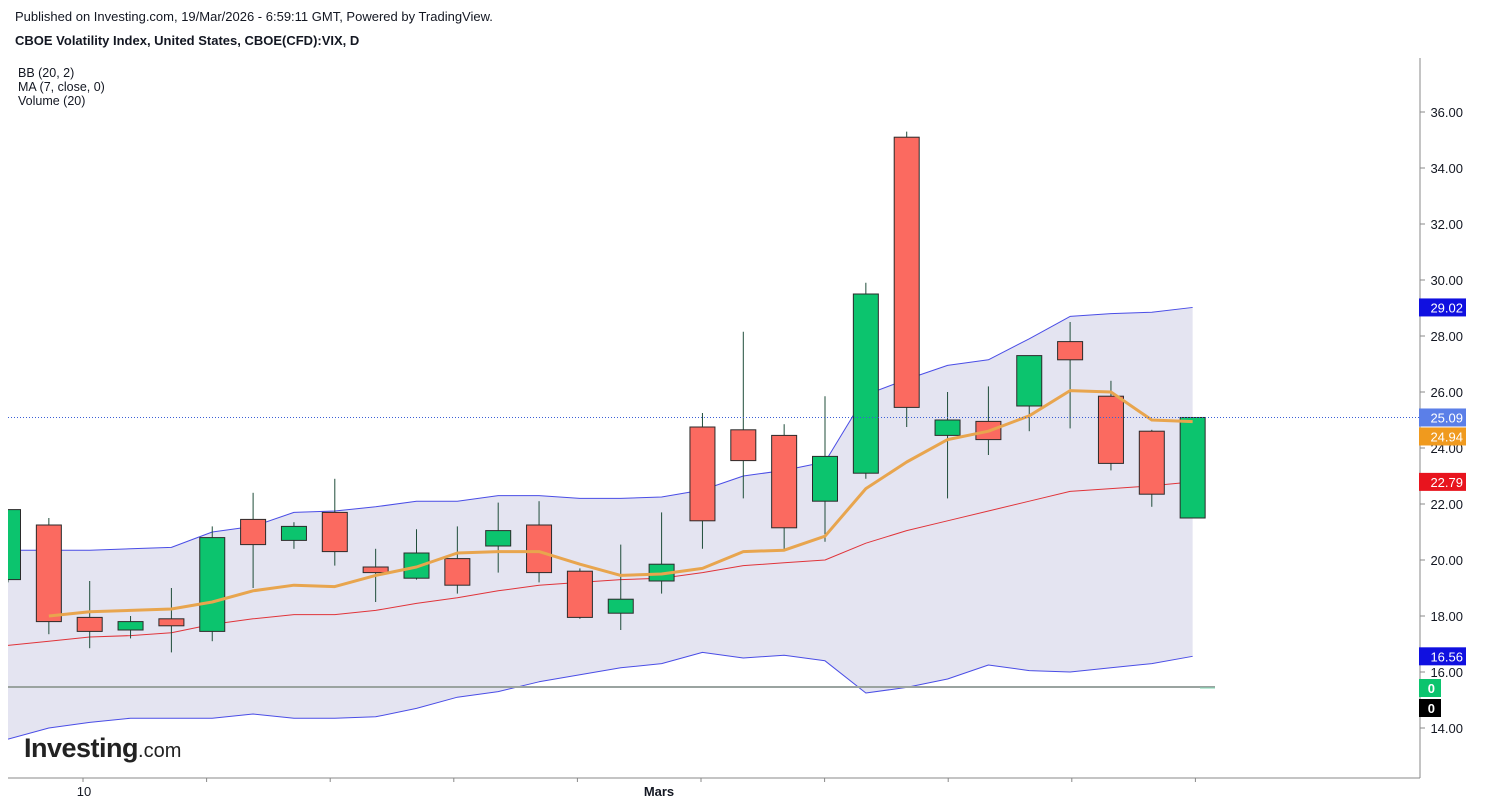 This screenshot has width=1500, height=806. What do you see at coordinates (600, 695) in the screenshot?
I see `bb-lower-line` at bounding box center [600, 695].